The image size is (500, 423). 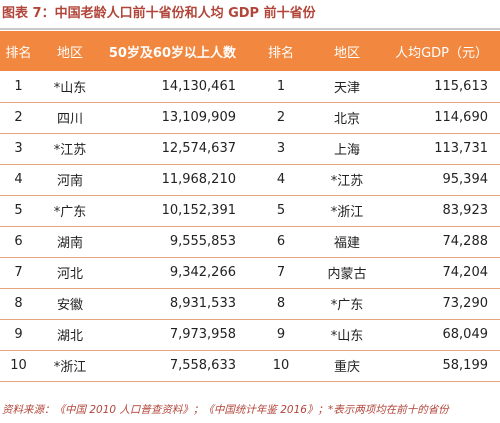 I want to click on header-gdp-per-capita: 人均GDP（元）, so click(x=441, y=53).